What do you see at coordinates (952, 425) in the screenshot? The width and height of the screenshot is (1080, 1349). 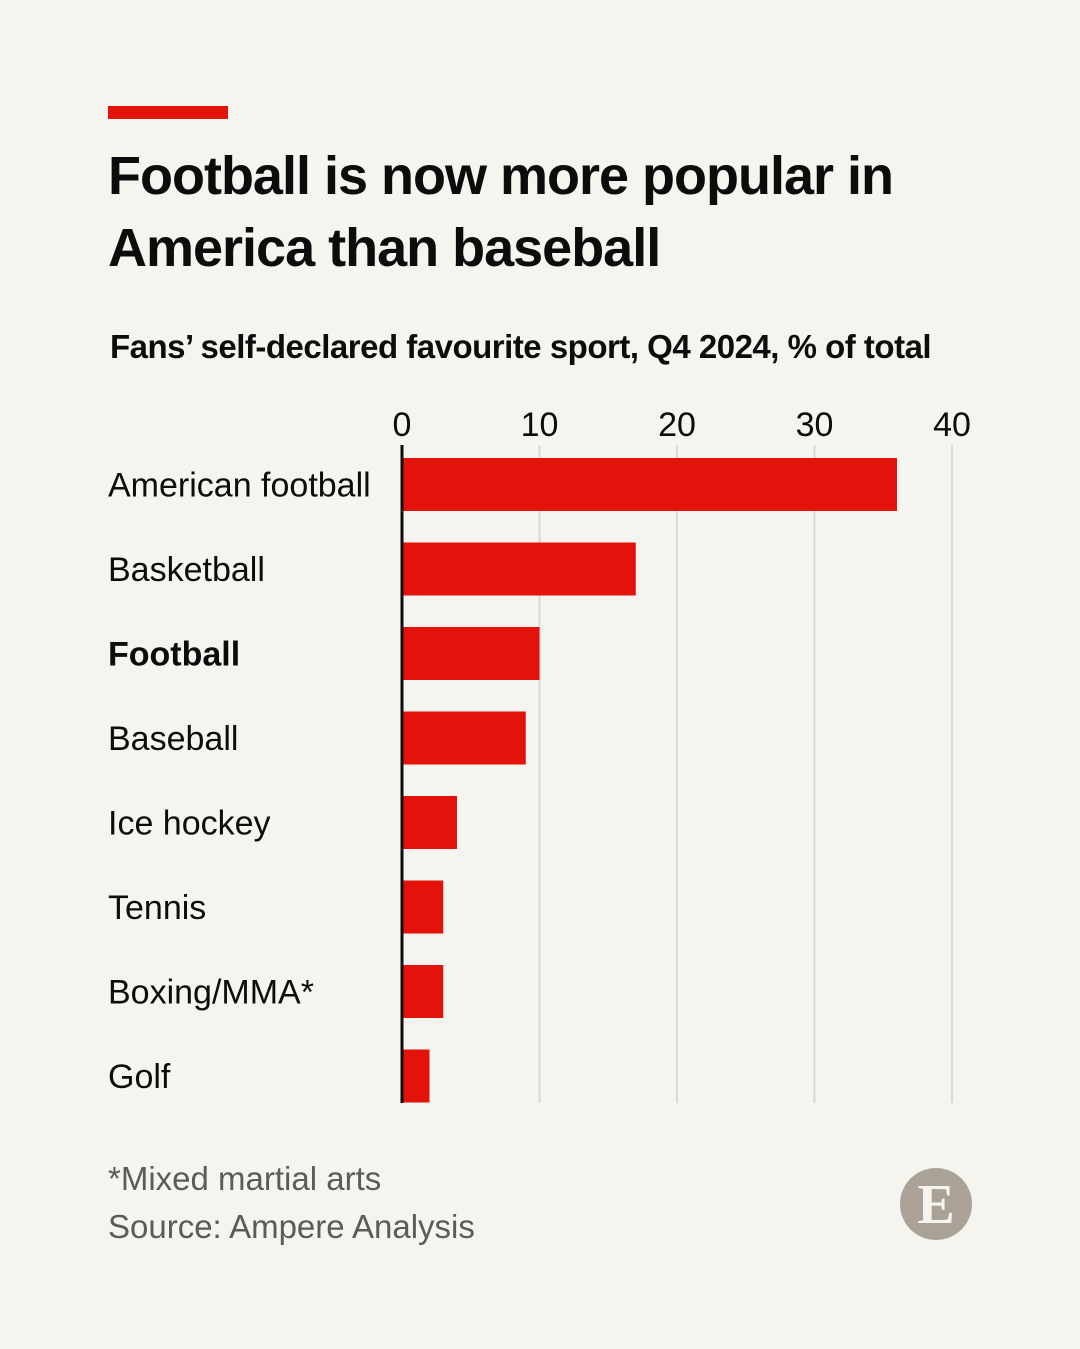 I see `x-tick-label: 40` at bounding box center [952, 425].